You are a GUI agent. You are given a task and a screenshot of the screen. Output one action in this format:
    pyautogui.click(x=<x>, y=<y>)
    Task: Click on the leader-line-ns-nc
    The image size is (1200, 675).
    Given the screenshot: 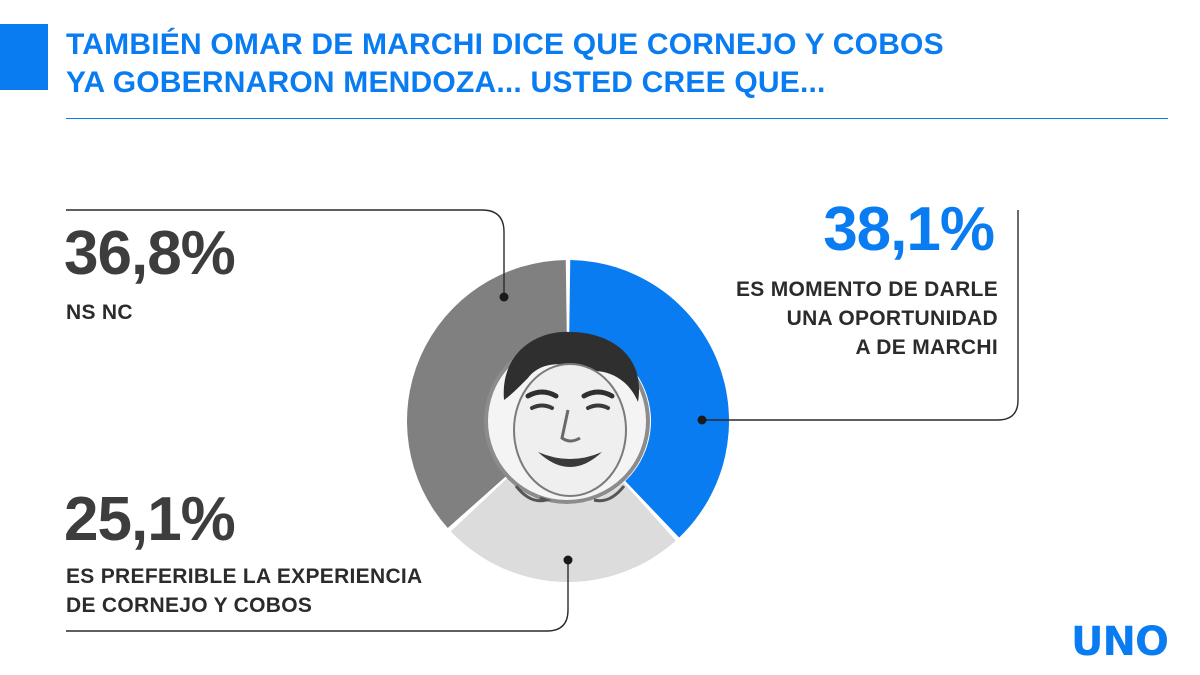 What is the action you would take?
    pyautogui.click(x=285, y=253)
    